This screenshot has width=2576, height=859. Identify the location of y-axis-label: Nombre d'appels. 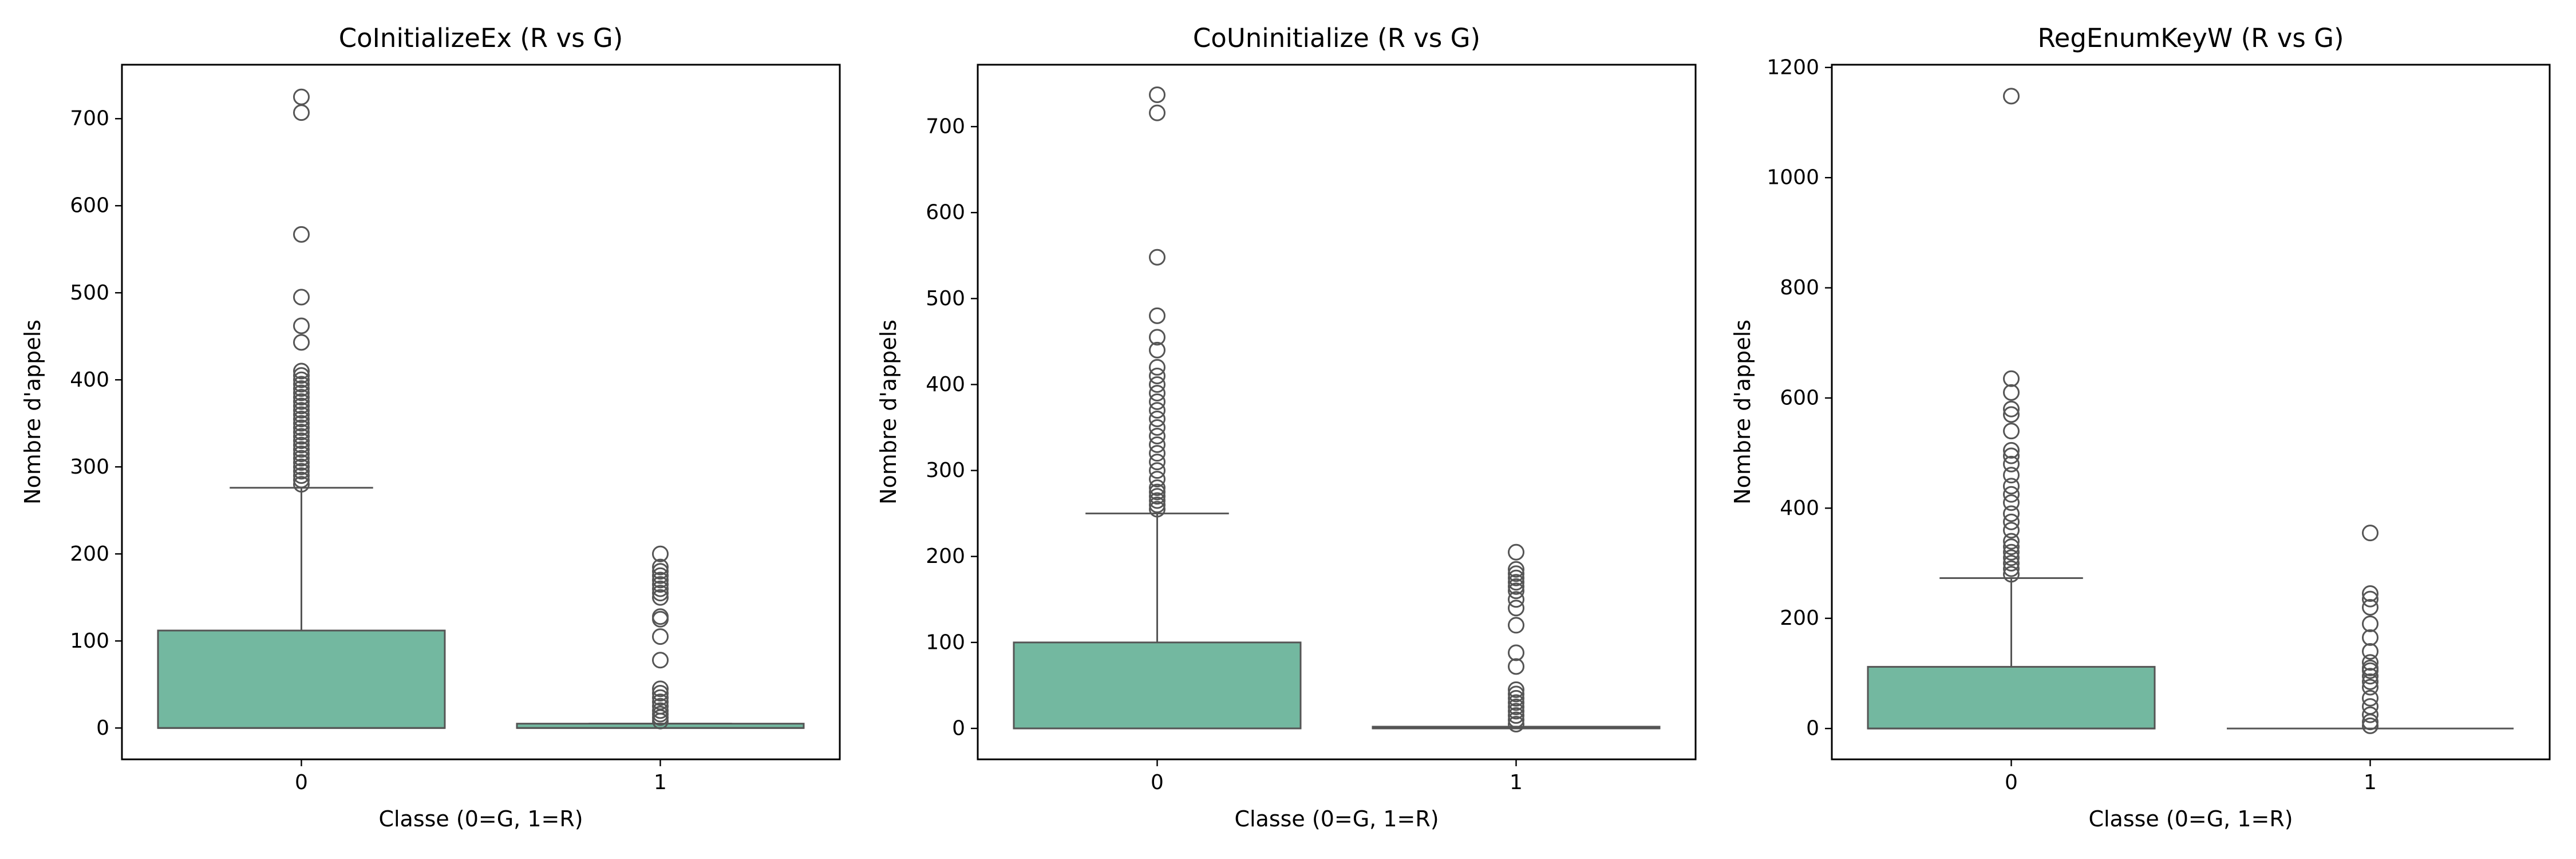
(32, 412).